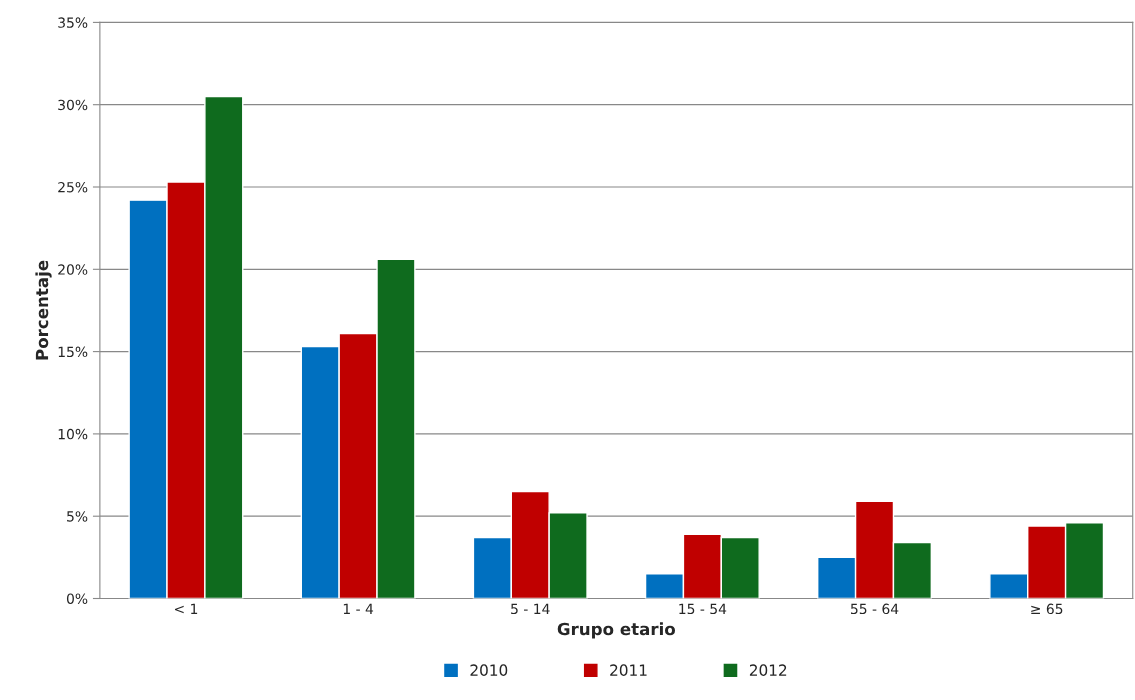 The image size is (1135, 700). I want to click on y-tick-label: 15%, so click(73, 352).